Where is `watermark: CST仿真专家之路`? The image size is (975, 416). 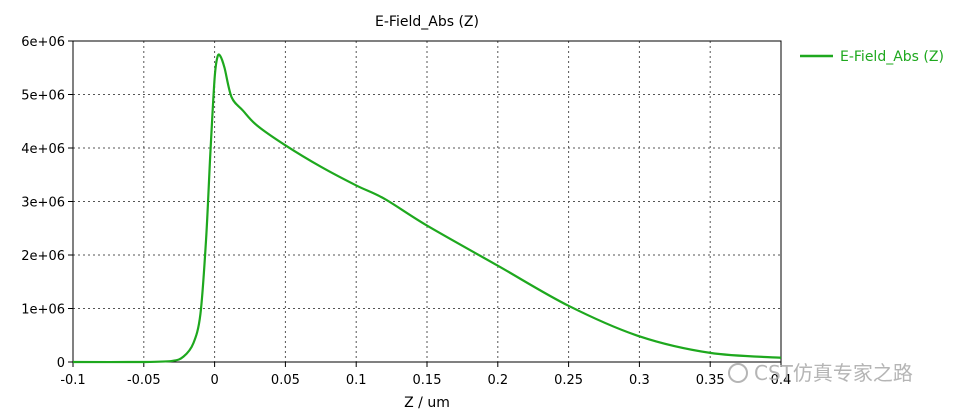 watermark: CST仿真专家之路 is located at coordinates (820, 373).